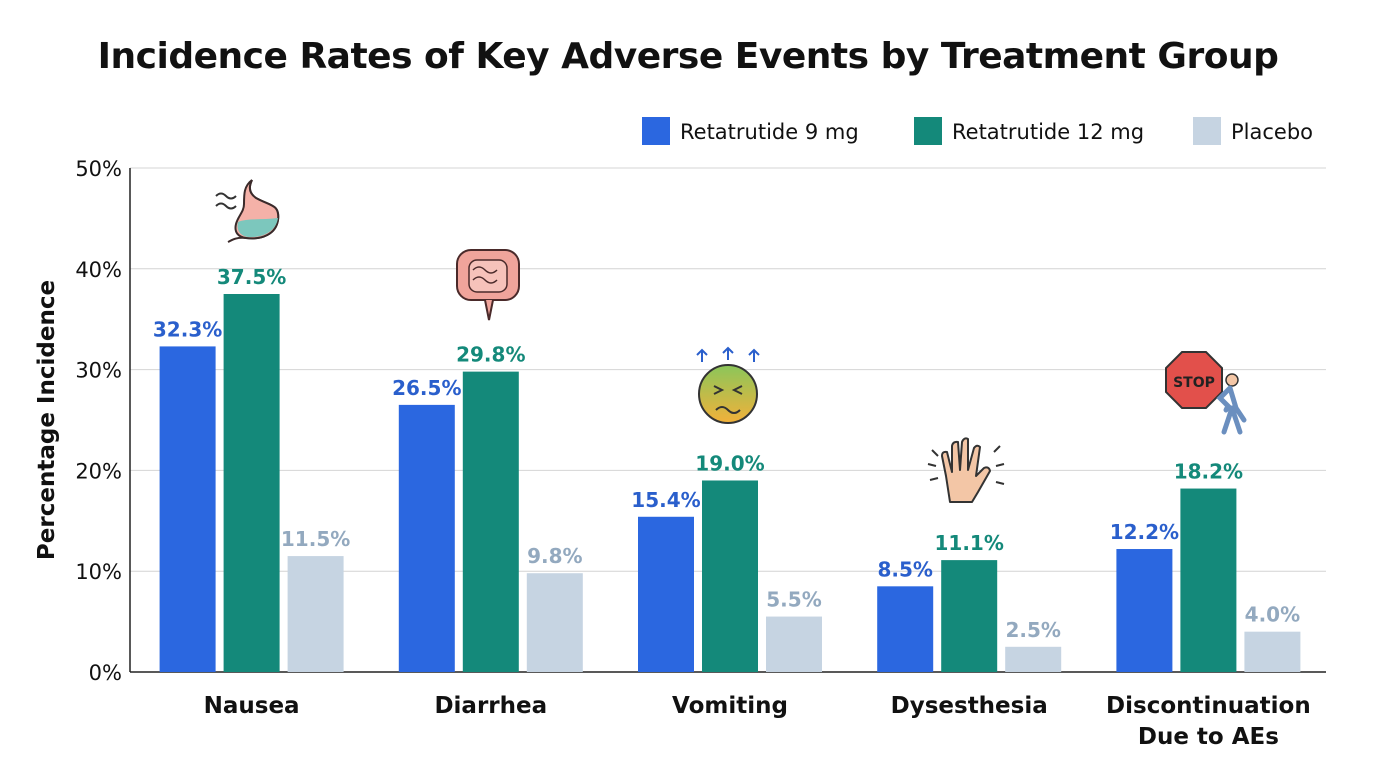 Image resolution: width=1376 pixels, height=768 pixels. What do you see at coordinates (665, 500) in the screenshot?
I see `data-label: 15.4%` at bounding box center [665, 500].